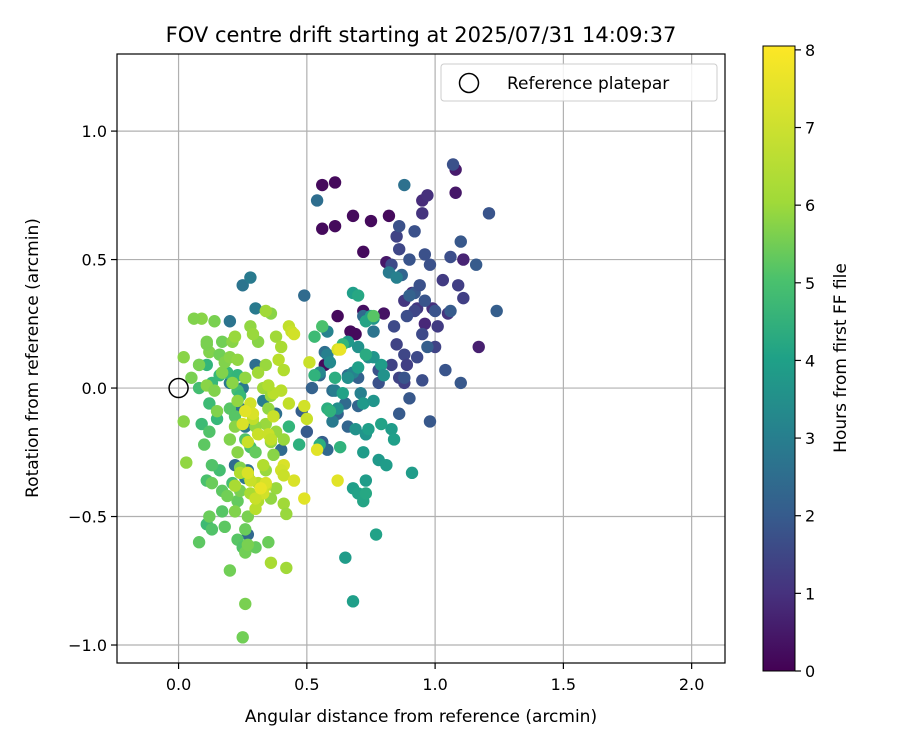 The image size is (900, 750). What do you see at coordinates (810, 205) in the screenshot?
I see `colorbar-tick-label: 6` at bounding box center [810, 205].